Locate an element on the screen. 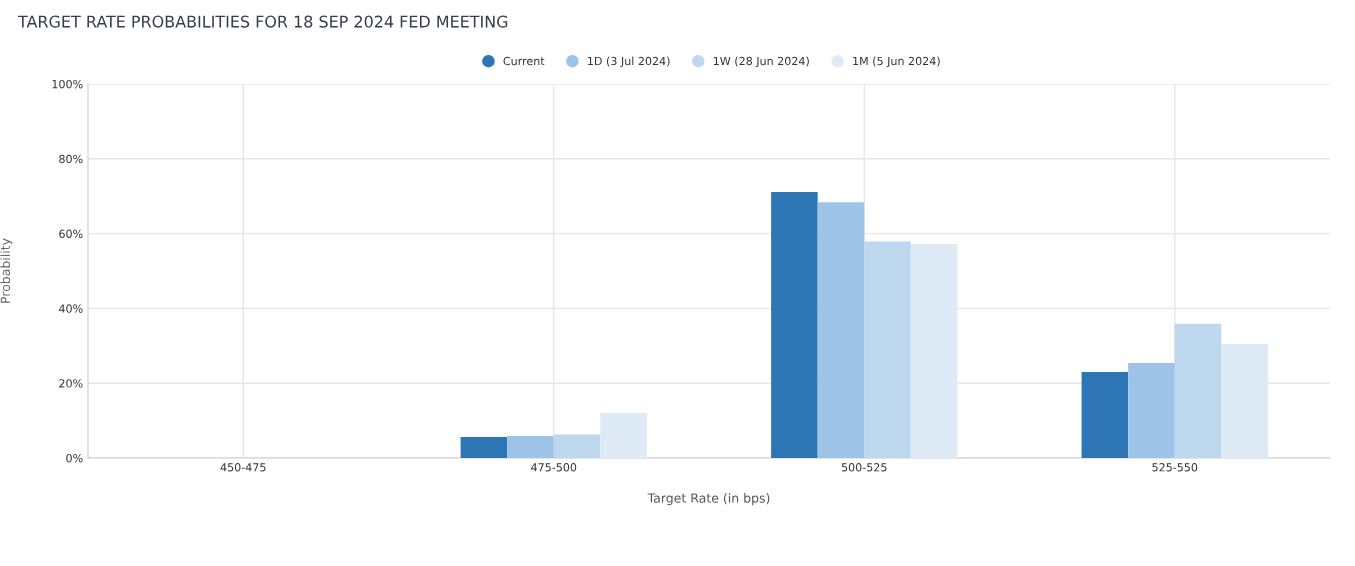 The width and height of the screenshot is (1355, 566). y-tick-label: 40% is located at coordinates (70, 308).